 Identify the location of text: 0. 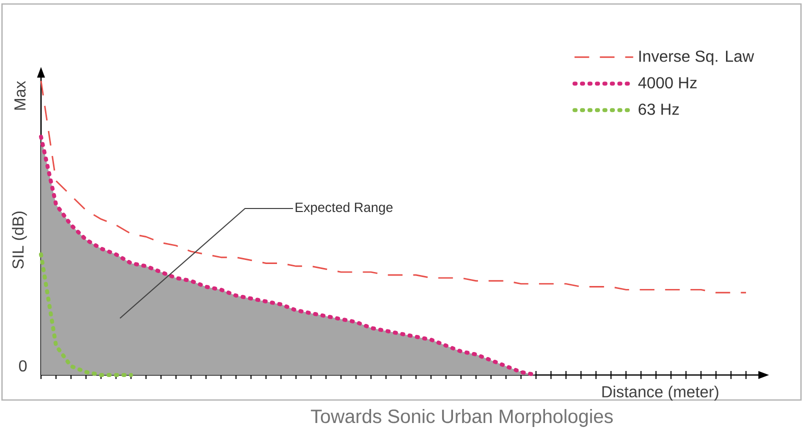
(23, 366).